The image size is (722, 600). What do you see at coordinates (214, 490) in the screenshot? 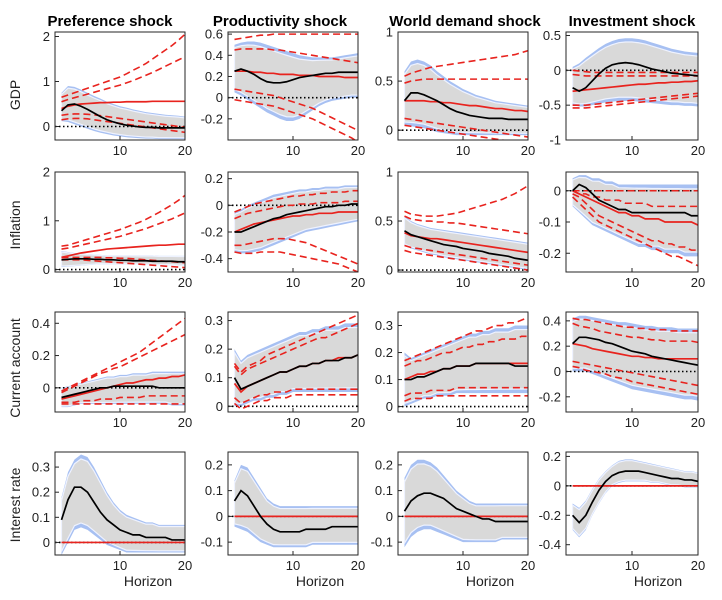
I see `y-tick-label: 0.1` at bounding box center [214, 490].